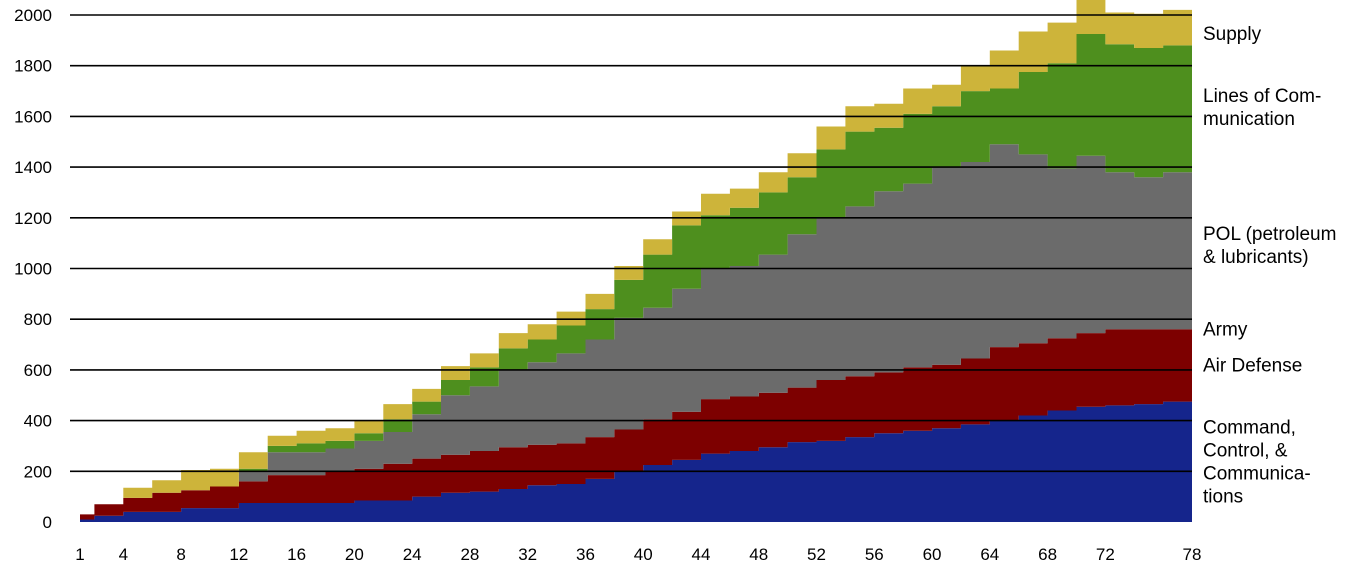  What do you see at coordinates (33, 116) in the screenshot?
I see `y-tick-1600: 1600` at bounding box center [33, 116].